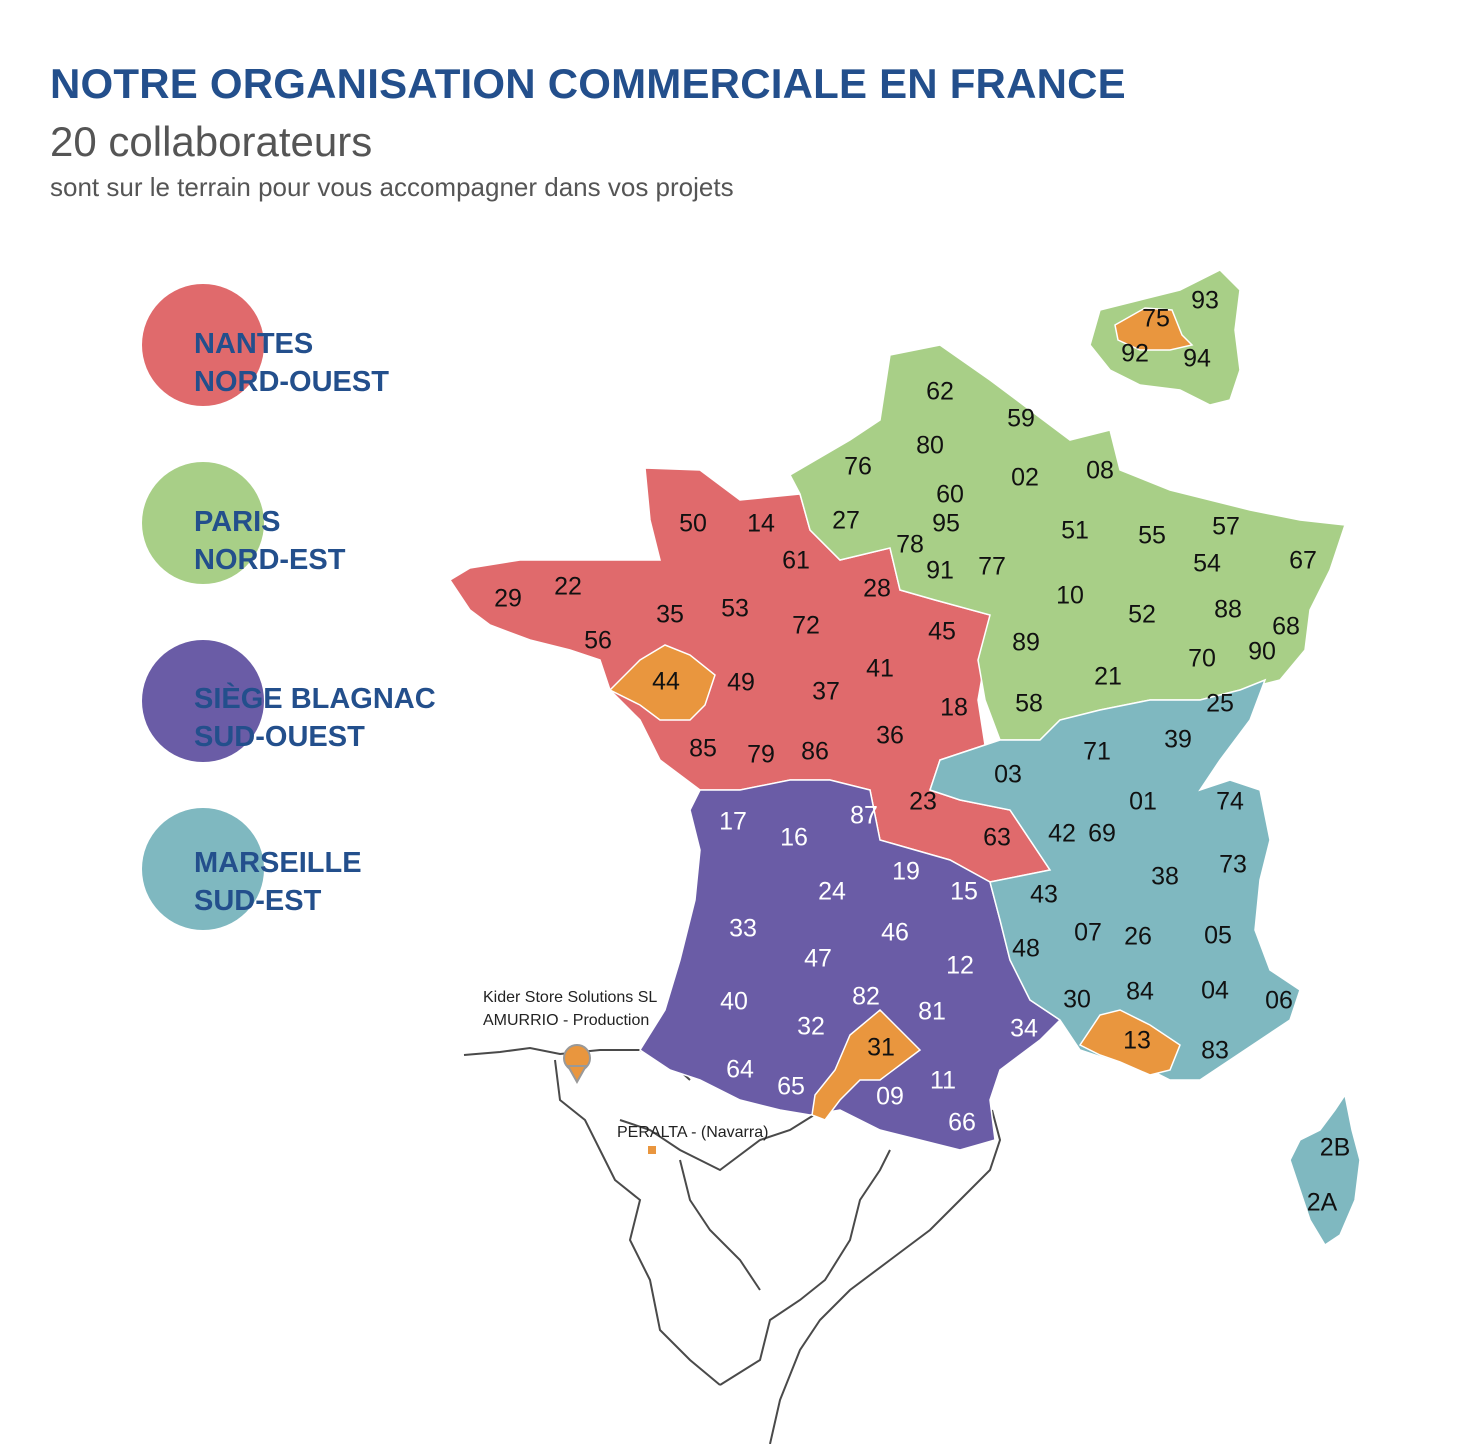 The width and height of the screenshot is (1470, 1444). I want to click on department-label-94: 94, so click(1197, 359).